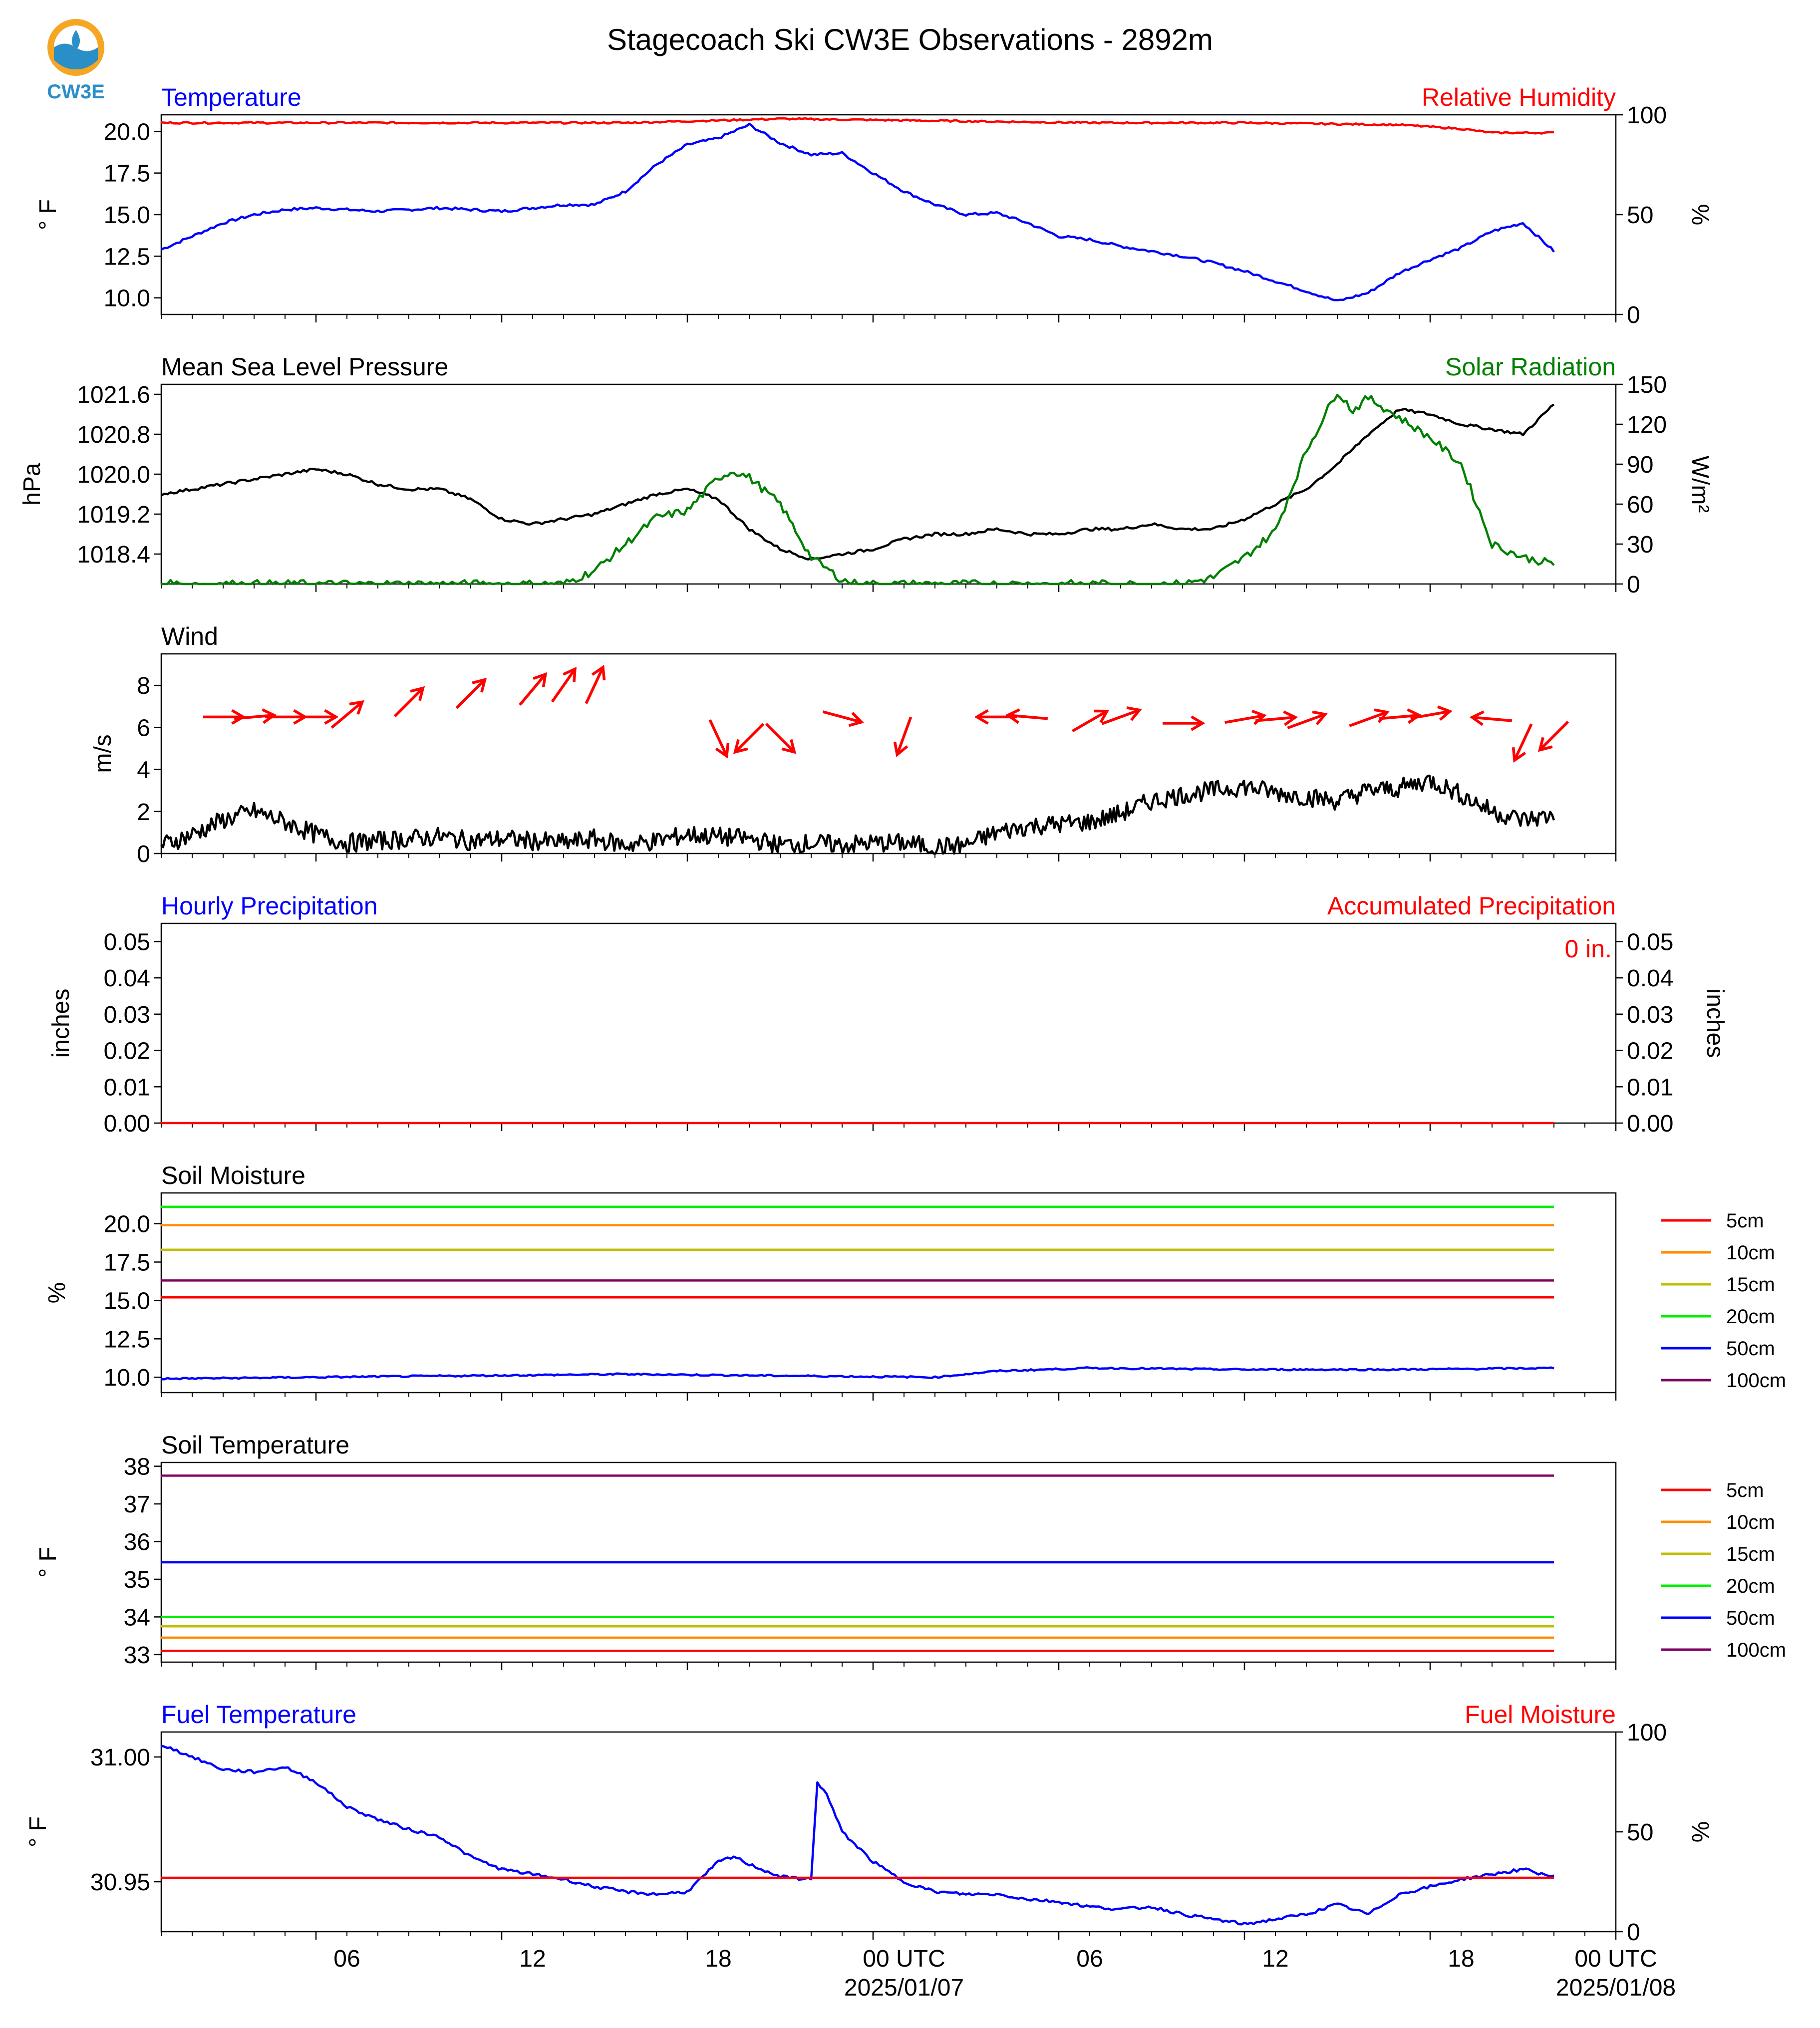 This screenshot has width=1820, height=2028. What do you see at coordinates (61, 1023) in the screenshot?
I see `y-axis-label-left: inches` at bounding box center [61, 1023].